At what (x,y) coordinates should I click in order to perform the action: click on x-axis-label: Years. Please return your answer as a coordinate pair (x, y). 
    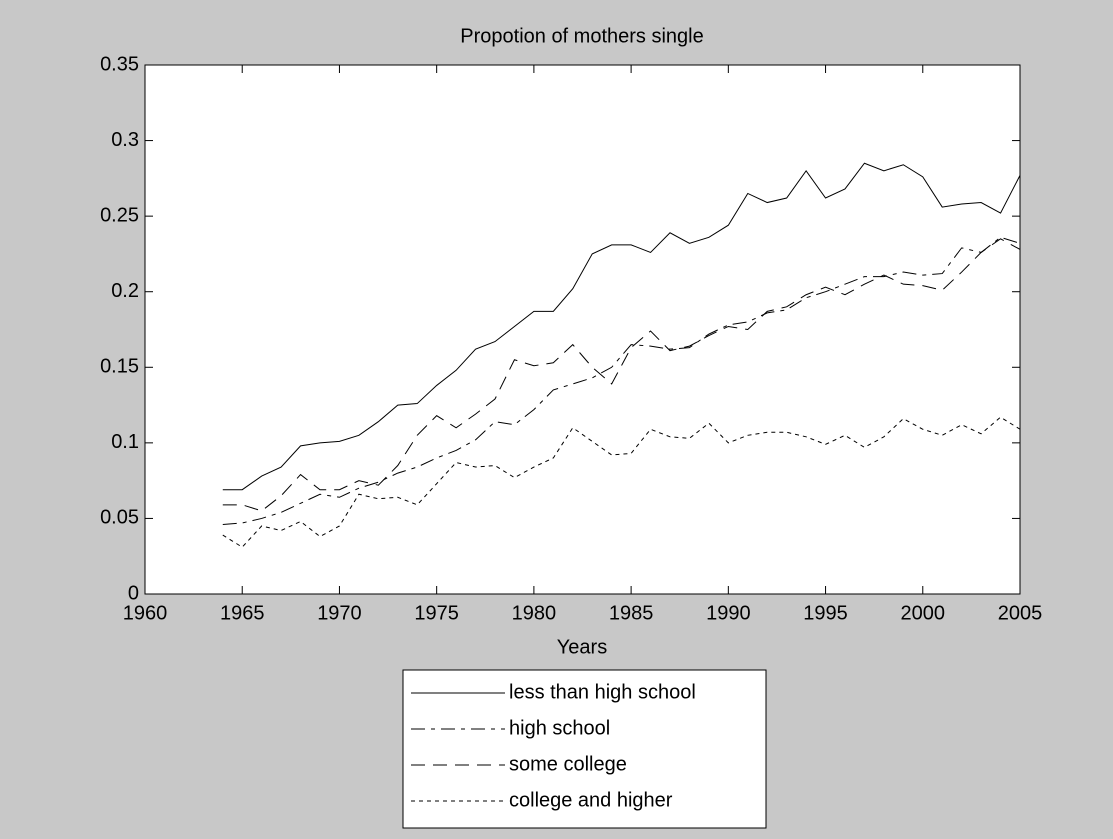
    Looking at the image, I should click on (582, 647).